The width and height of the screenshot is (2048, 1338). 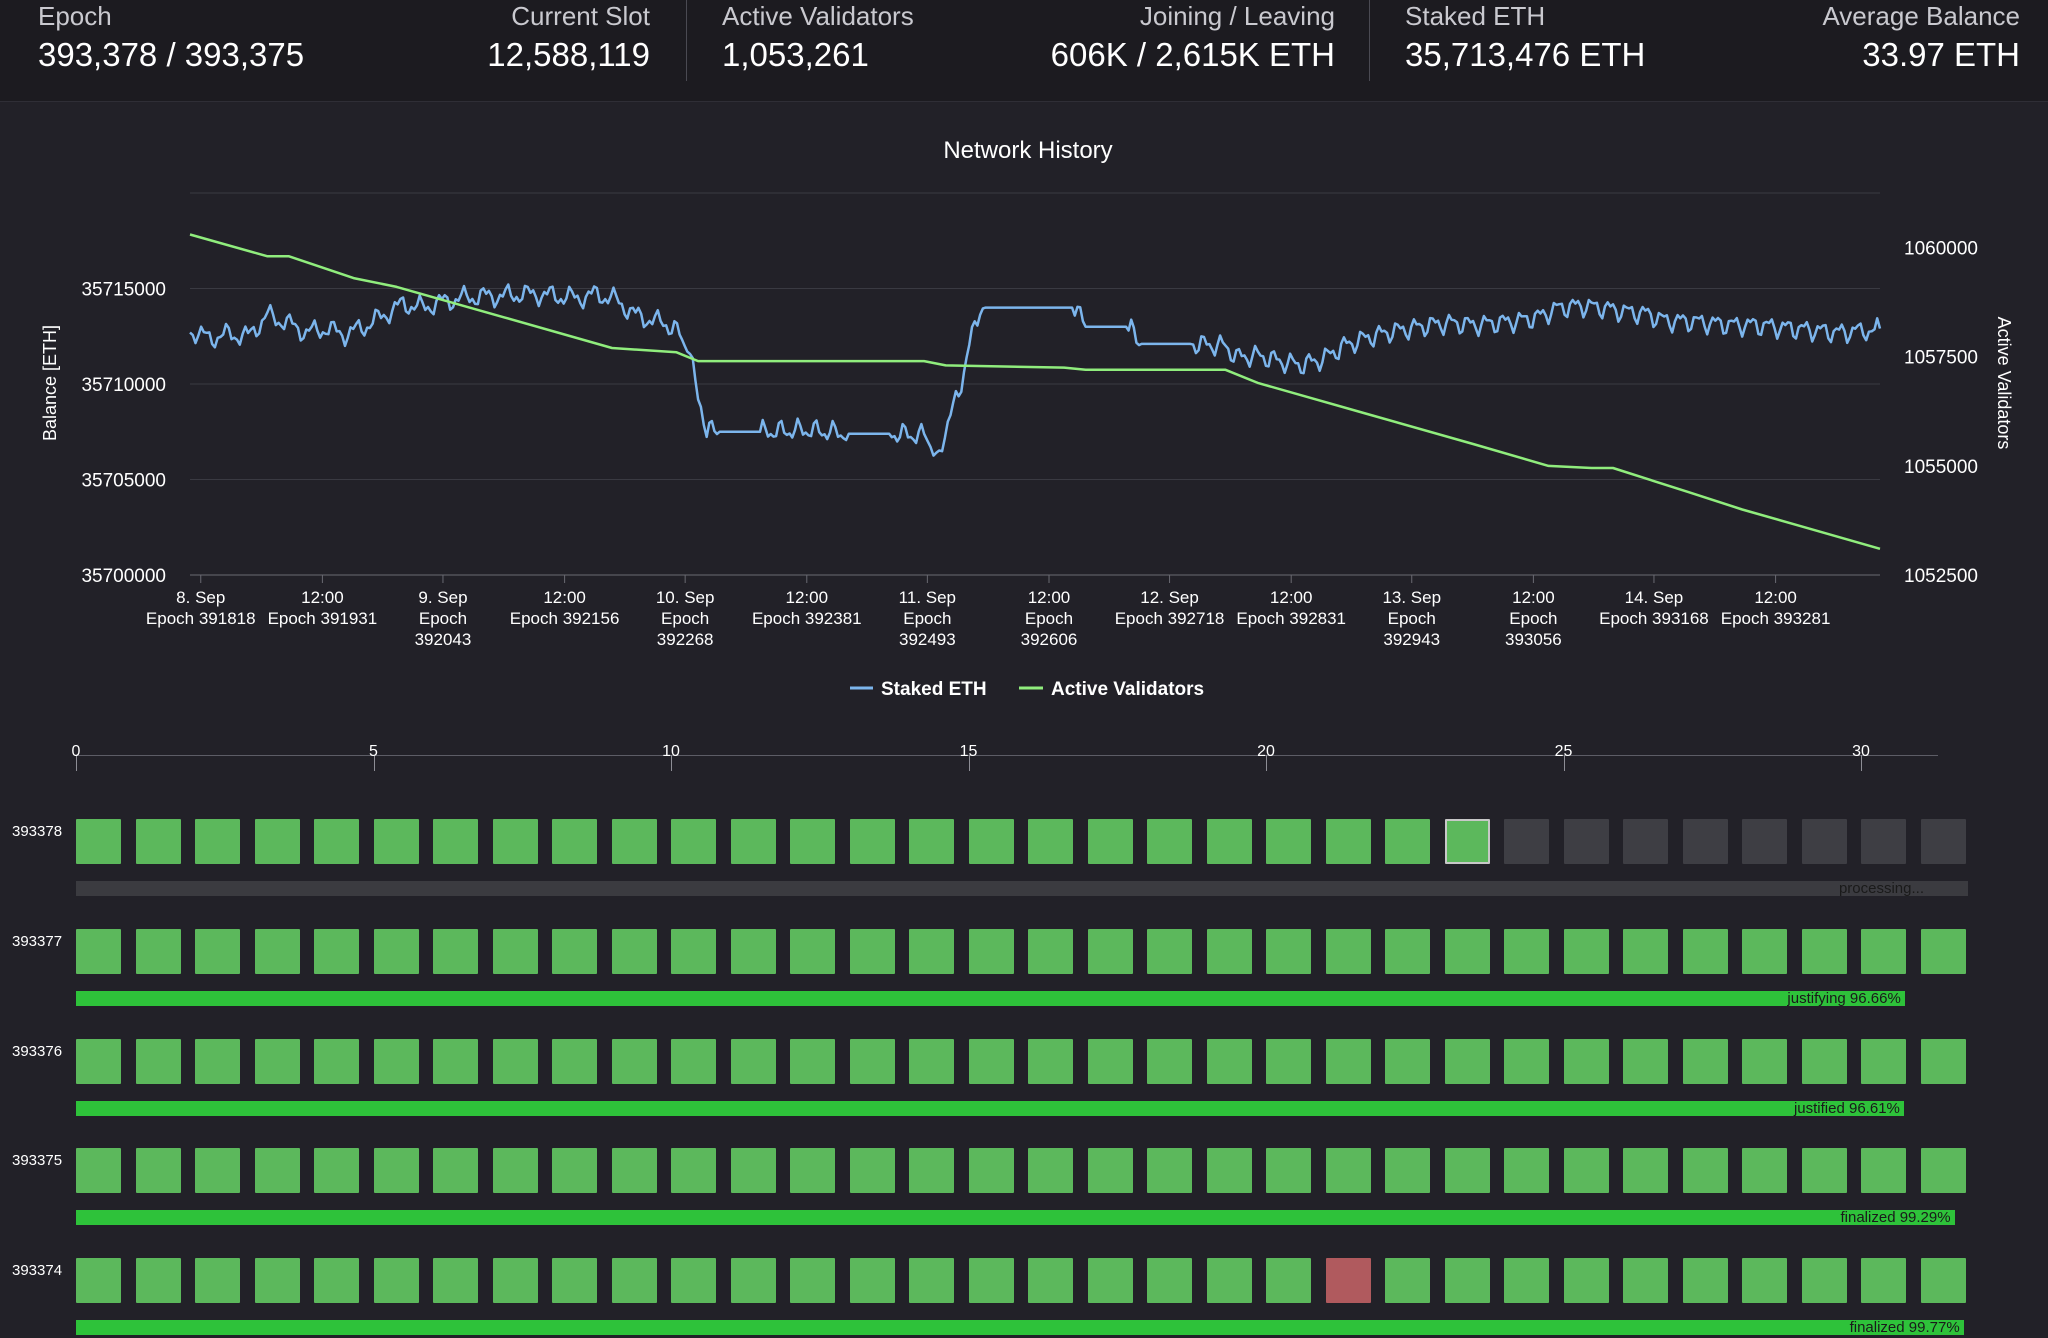 I want to click on chart-legend: Staked ETH Active Validators, so click(x=1027, y=689).